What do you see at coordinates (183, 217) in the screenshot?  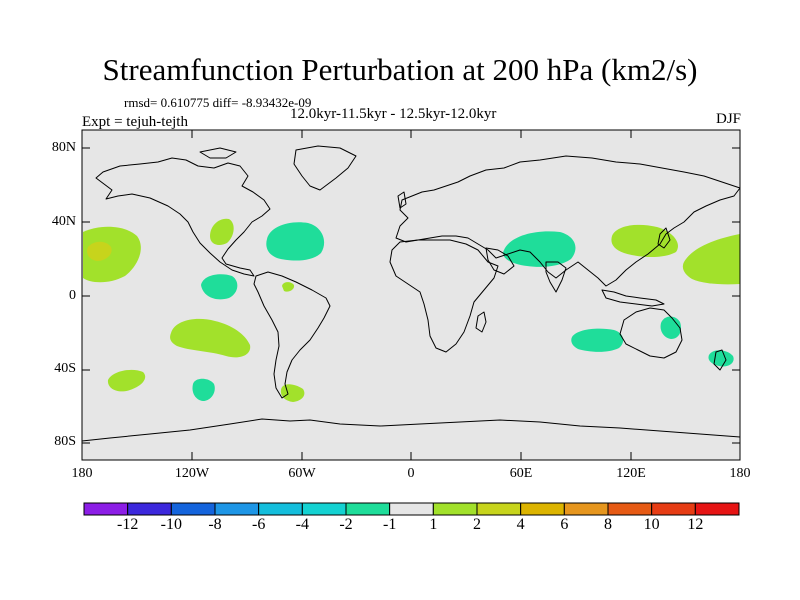 I see `coast-north-america` at bounding box center [183, 217].